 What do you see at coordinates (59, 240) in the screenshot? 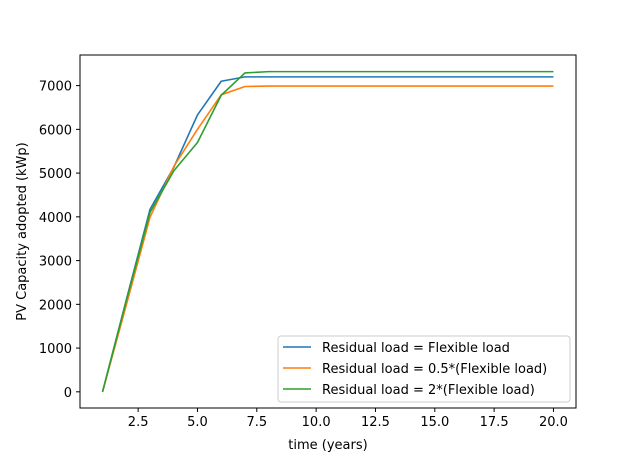
I see `y-axis-ticks: 0 1000 2000 3000 4000 5000 6000 7000` at bounding box center [59, 240].